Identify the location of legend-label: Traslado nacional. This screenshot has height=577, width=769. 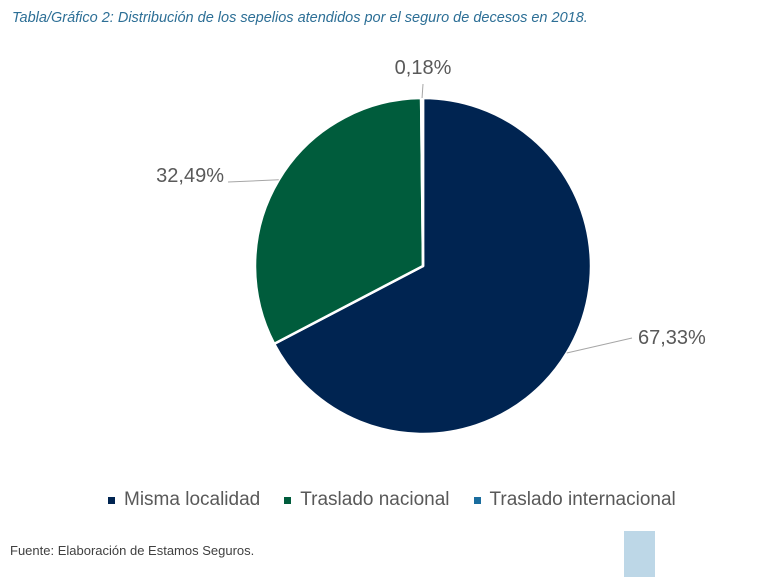
(375, 499).